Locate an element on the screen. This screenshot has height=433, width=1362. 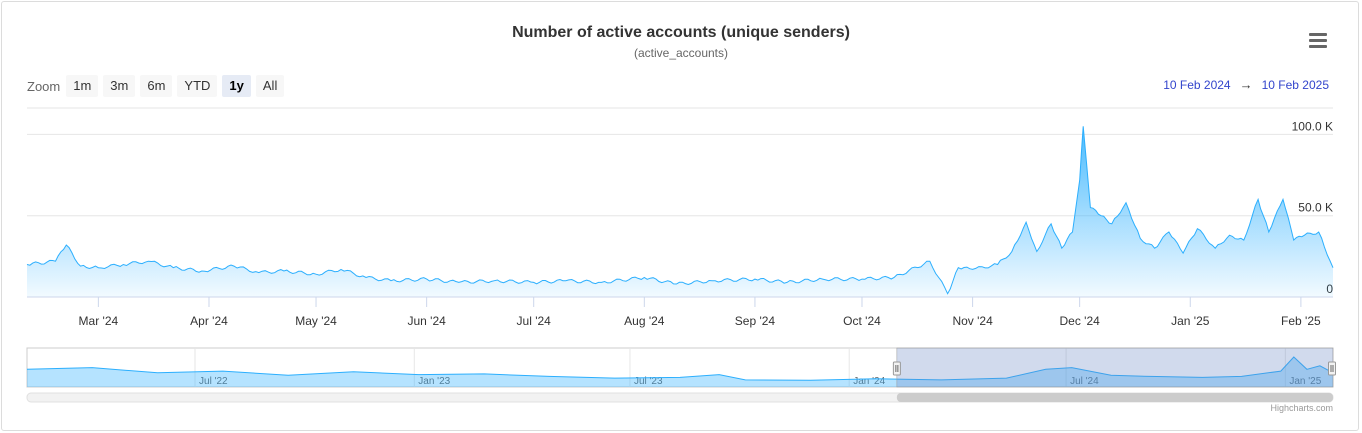
range-from-input: 10 Feb 2024 is located at coordinates (1197, 84).